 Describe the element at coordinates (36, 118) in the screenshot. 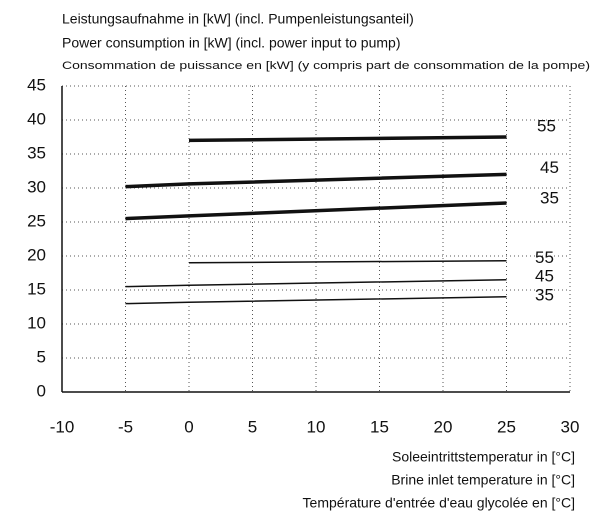

I see `y-tick-label: 40` at that location.